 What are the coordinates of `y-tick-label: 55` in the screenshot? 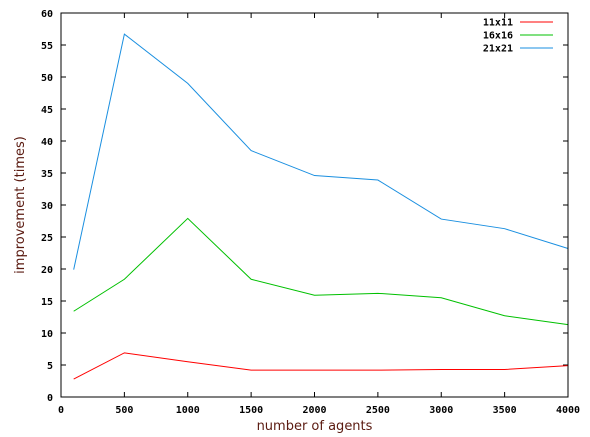 It's located at (47, 46).